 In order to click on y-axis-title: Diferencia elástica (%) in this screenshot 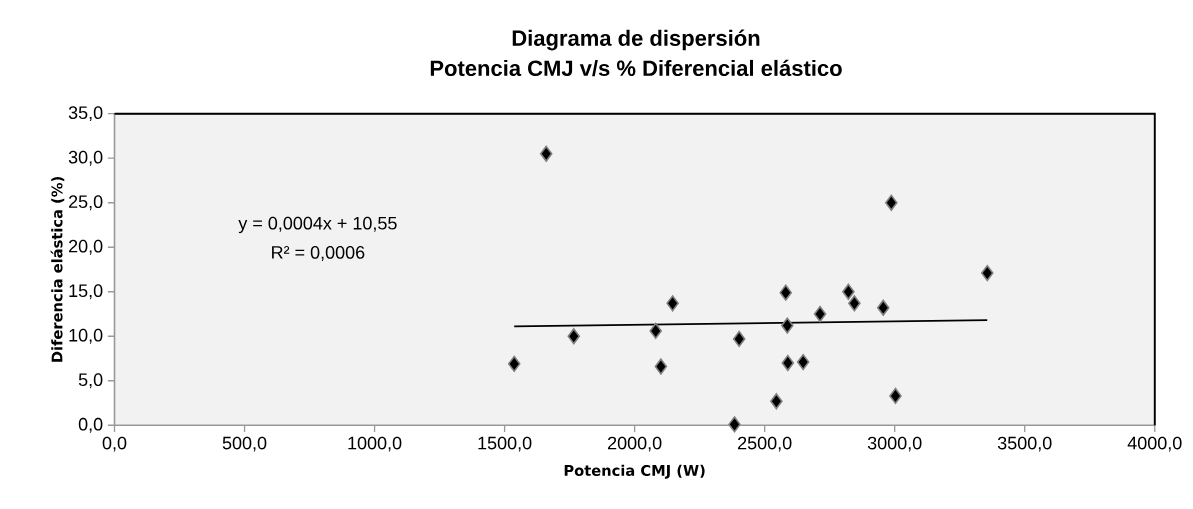, I will do `click(57, 269)`.